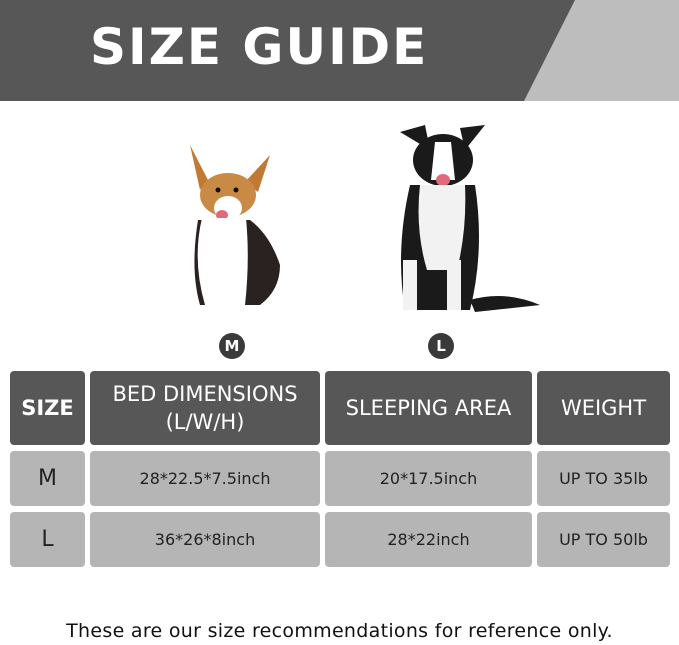 This screenshot has height=645, width=679. Describe the element at coordinates (47, 539) in the screenshot. I see `row-l-size: L` at that location.